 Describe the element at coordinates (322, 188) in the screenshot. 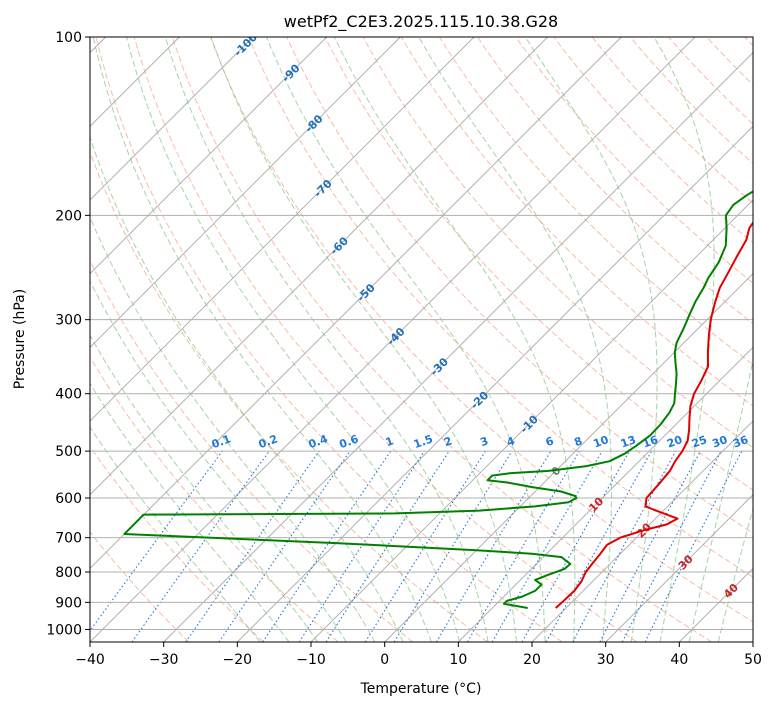

I see `isotherm-label: -70` at that location.